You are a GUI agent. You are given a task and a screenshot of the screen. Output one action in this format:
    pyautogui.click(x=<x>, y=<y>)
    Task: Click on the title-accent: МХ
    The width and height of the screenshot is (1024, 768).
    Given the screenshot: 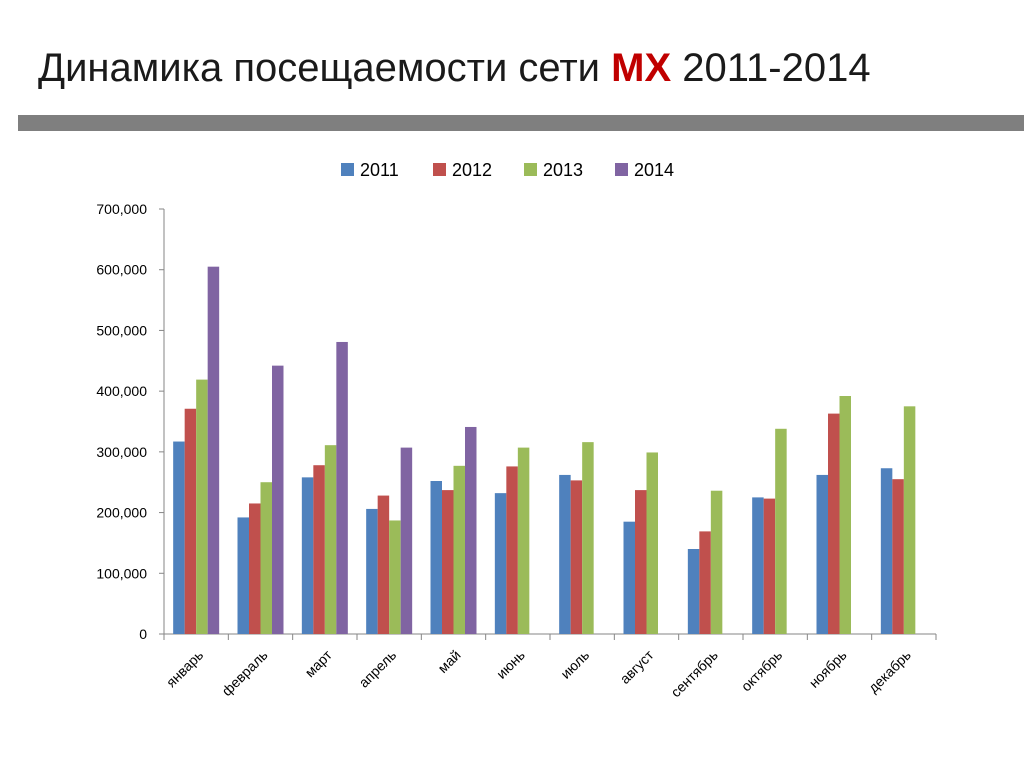 What is the action you would take?
    pyautogui.click(x=641, y=68)
    